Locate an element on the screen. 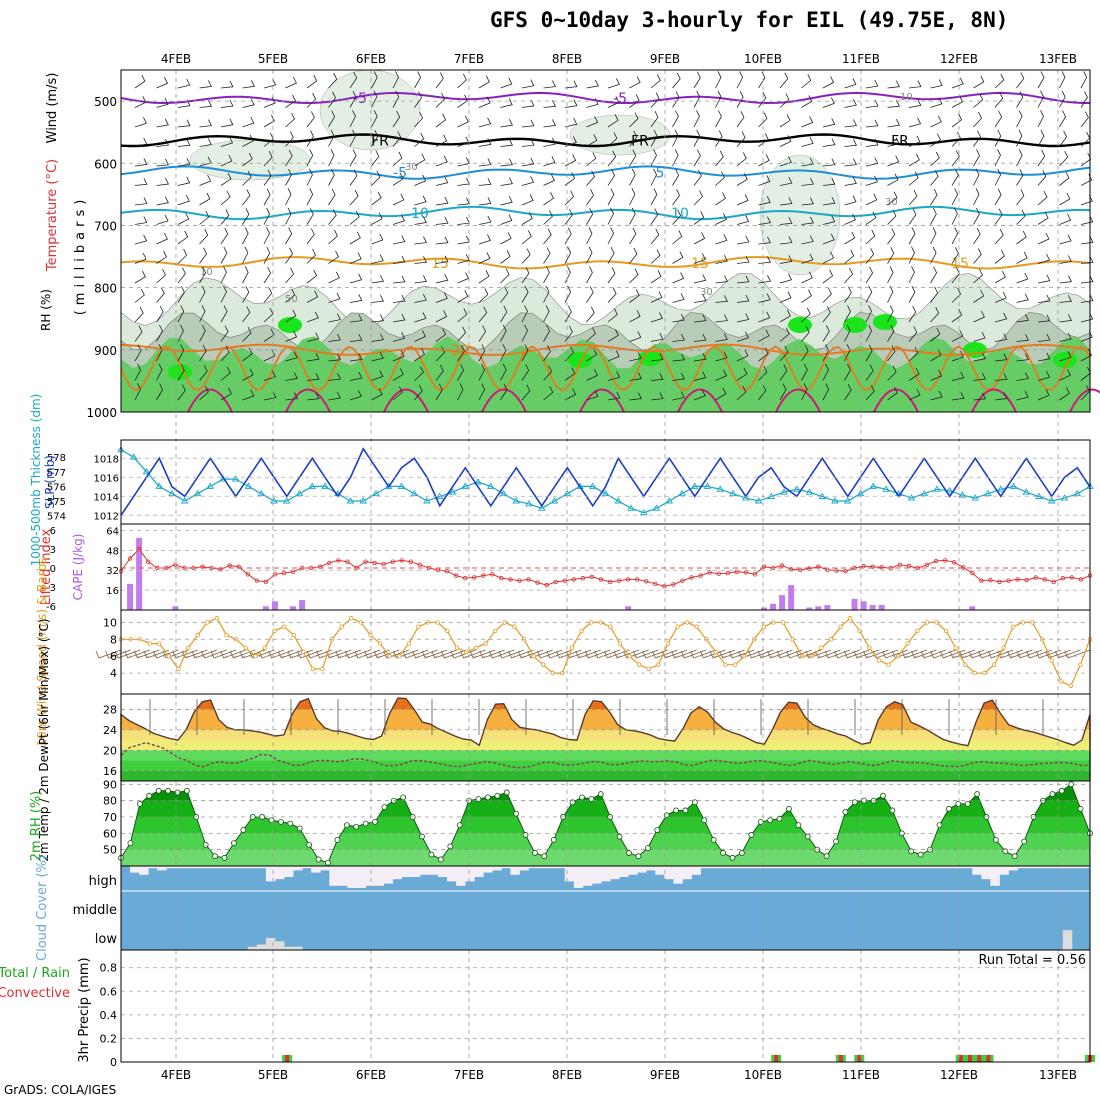  li-tick-label: 6 is located at coordinates (53, 531).